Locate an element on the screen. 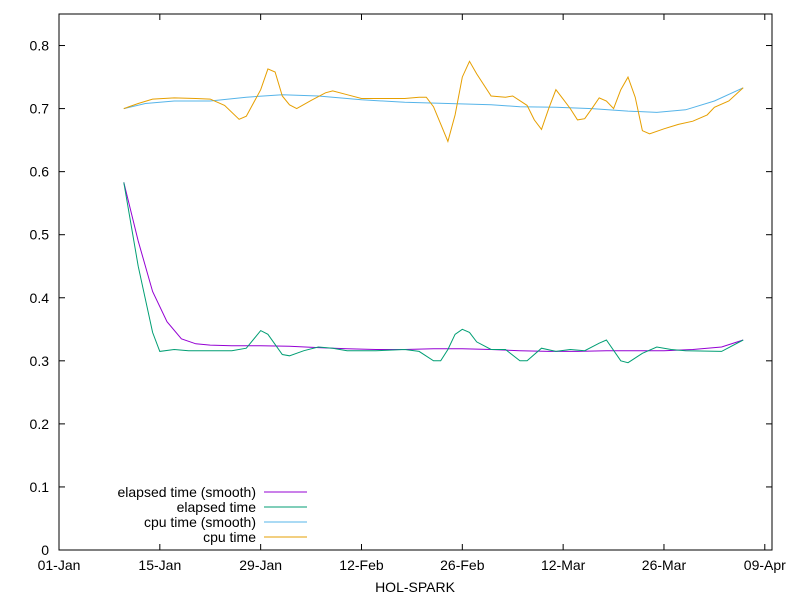 The height and width of the screenshot is (600, 800). x-tick-label: 12-Feb is located at coordinates (361, 565).